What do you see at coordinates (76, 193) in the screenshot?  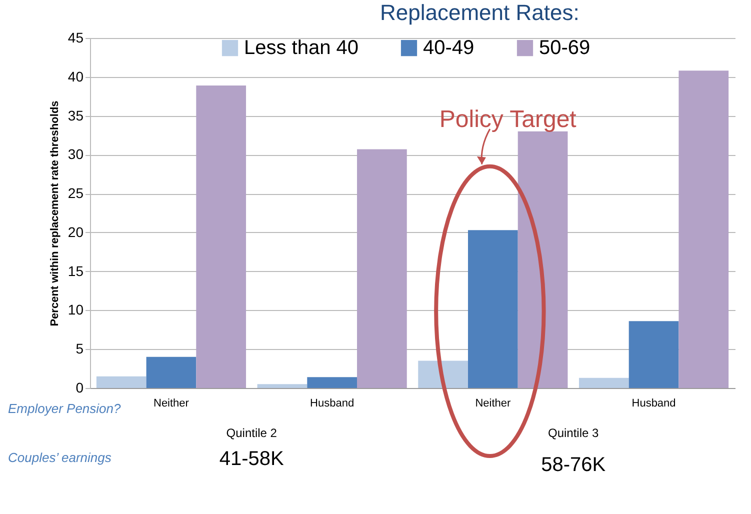 I see `y-tick-label: 25` at bounding box center [76, 193].